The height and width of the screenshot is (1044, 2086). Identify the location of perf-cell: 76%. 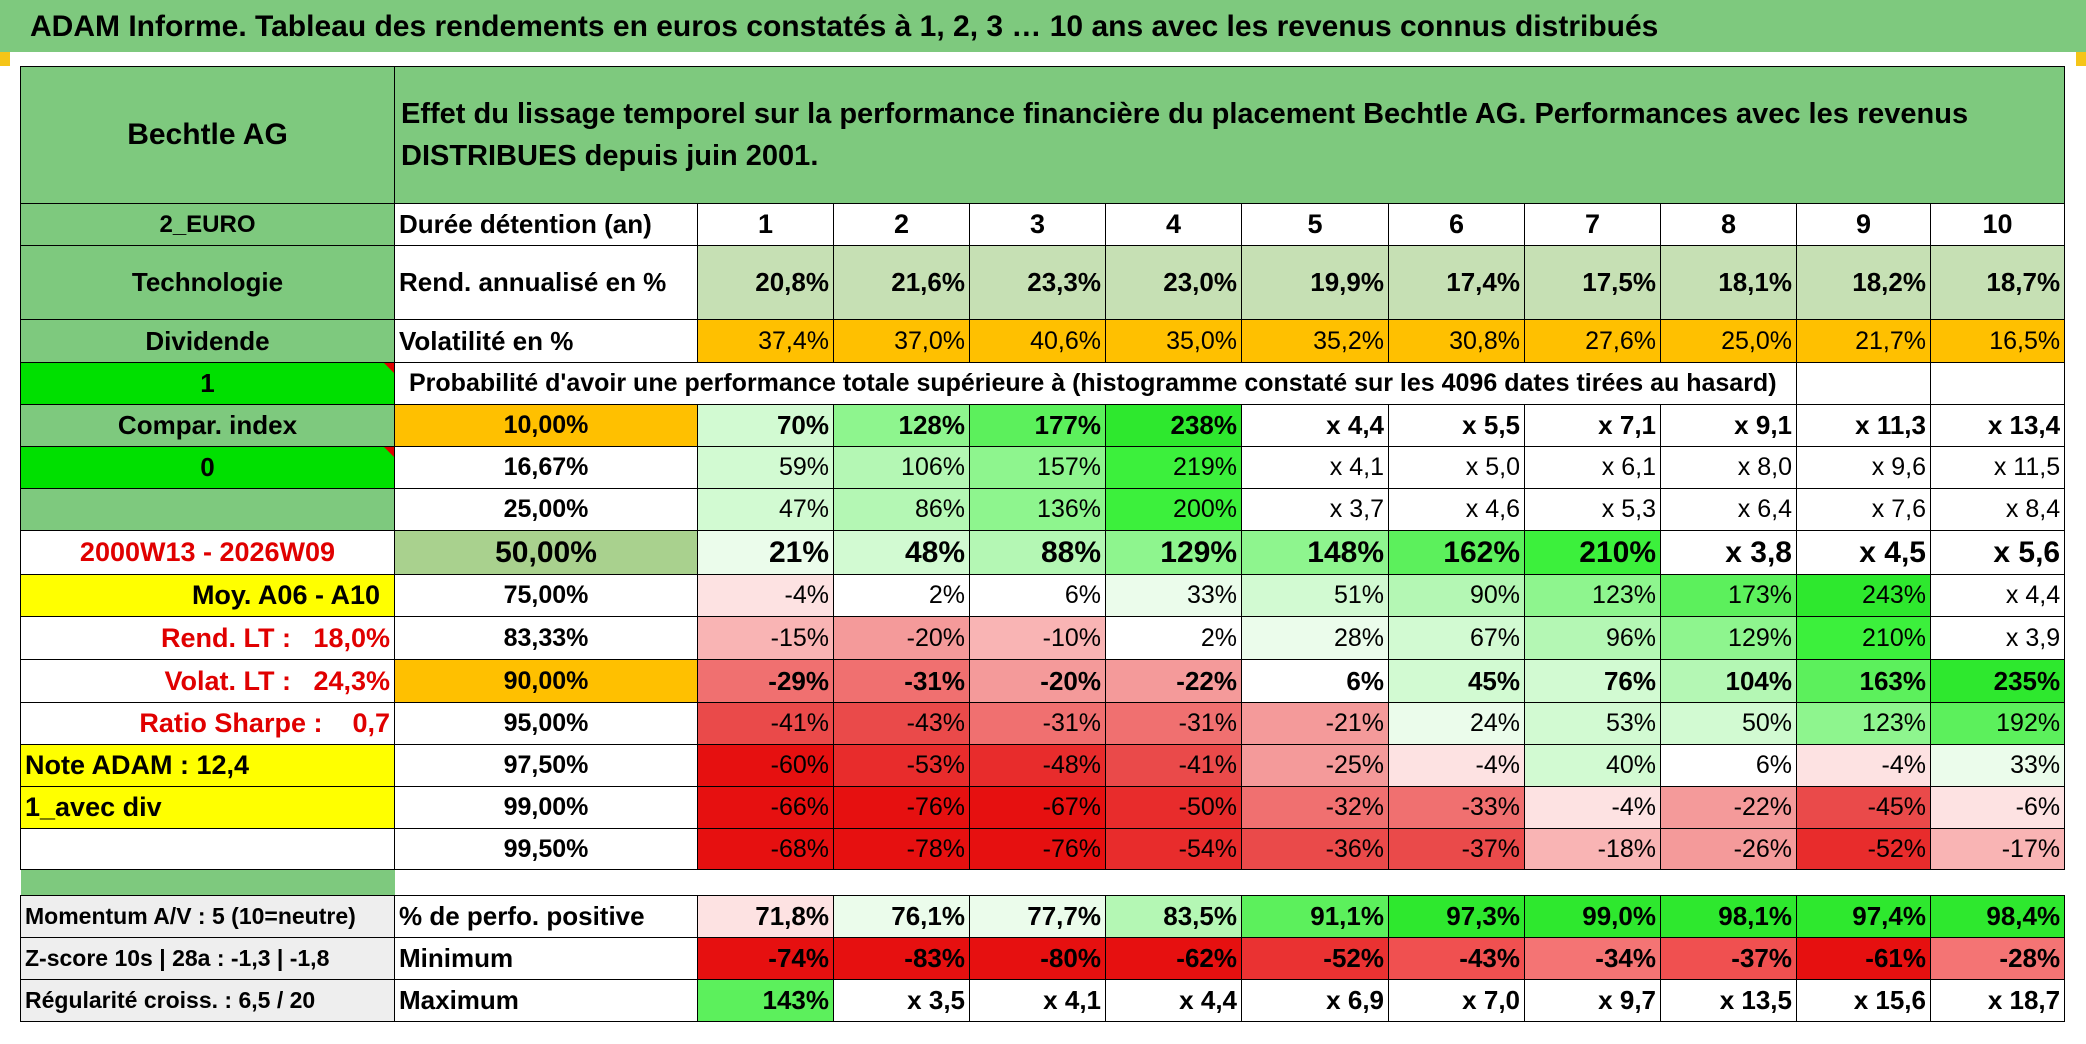
(1592, 681).